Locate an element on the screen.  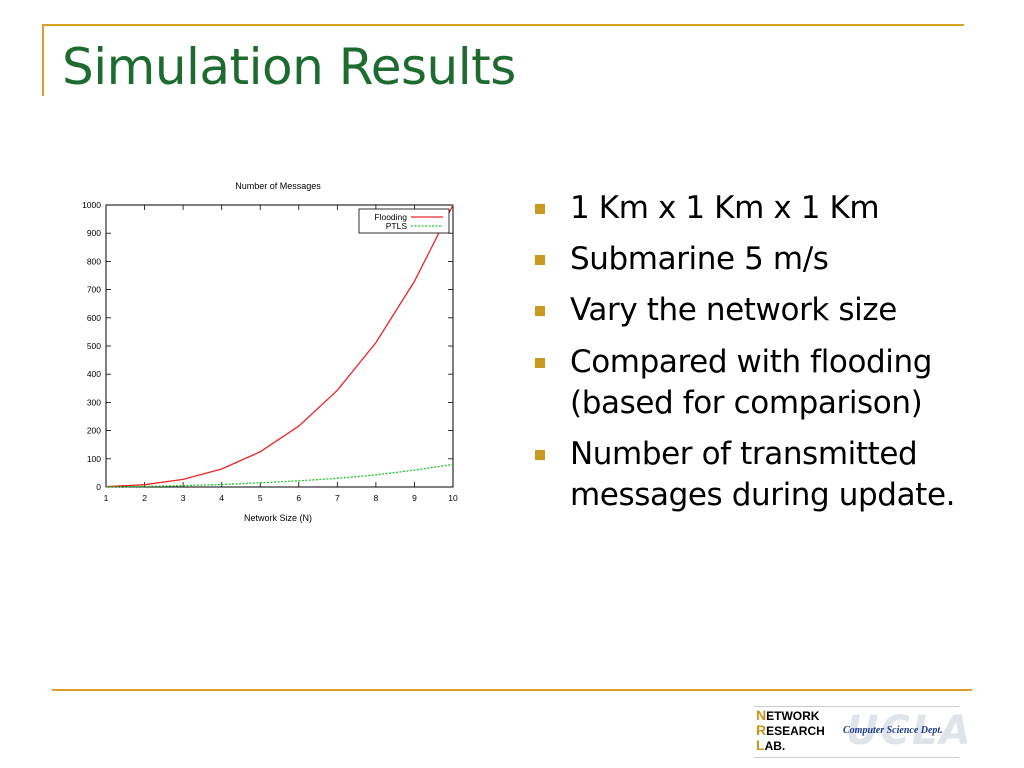
x-tick-label: 10 is located at coordinates (453, 498).